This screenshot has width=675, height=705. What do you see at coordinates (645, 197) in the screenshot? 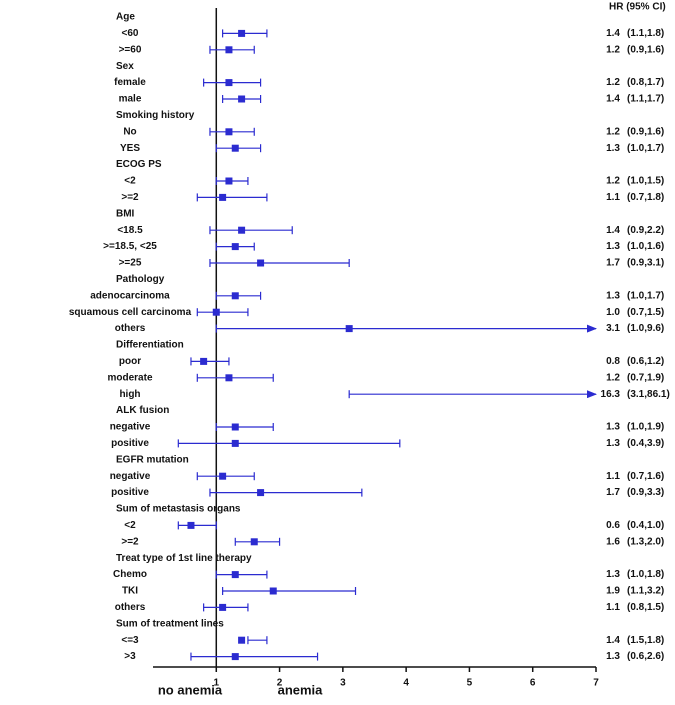
I see `ci-label: (0.7,1.8)` at bounding box center [645, 197].